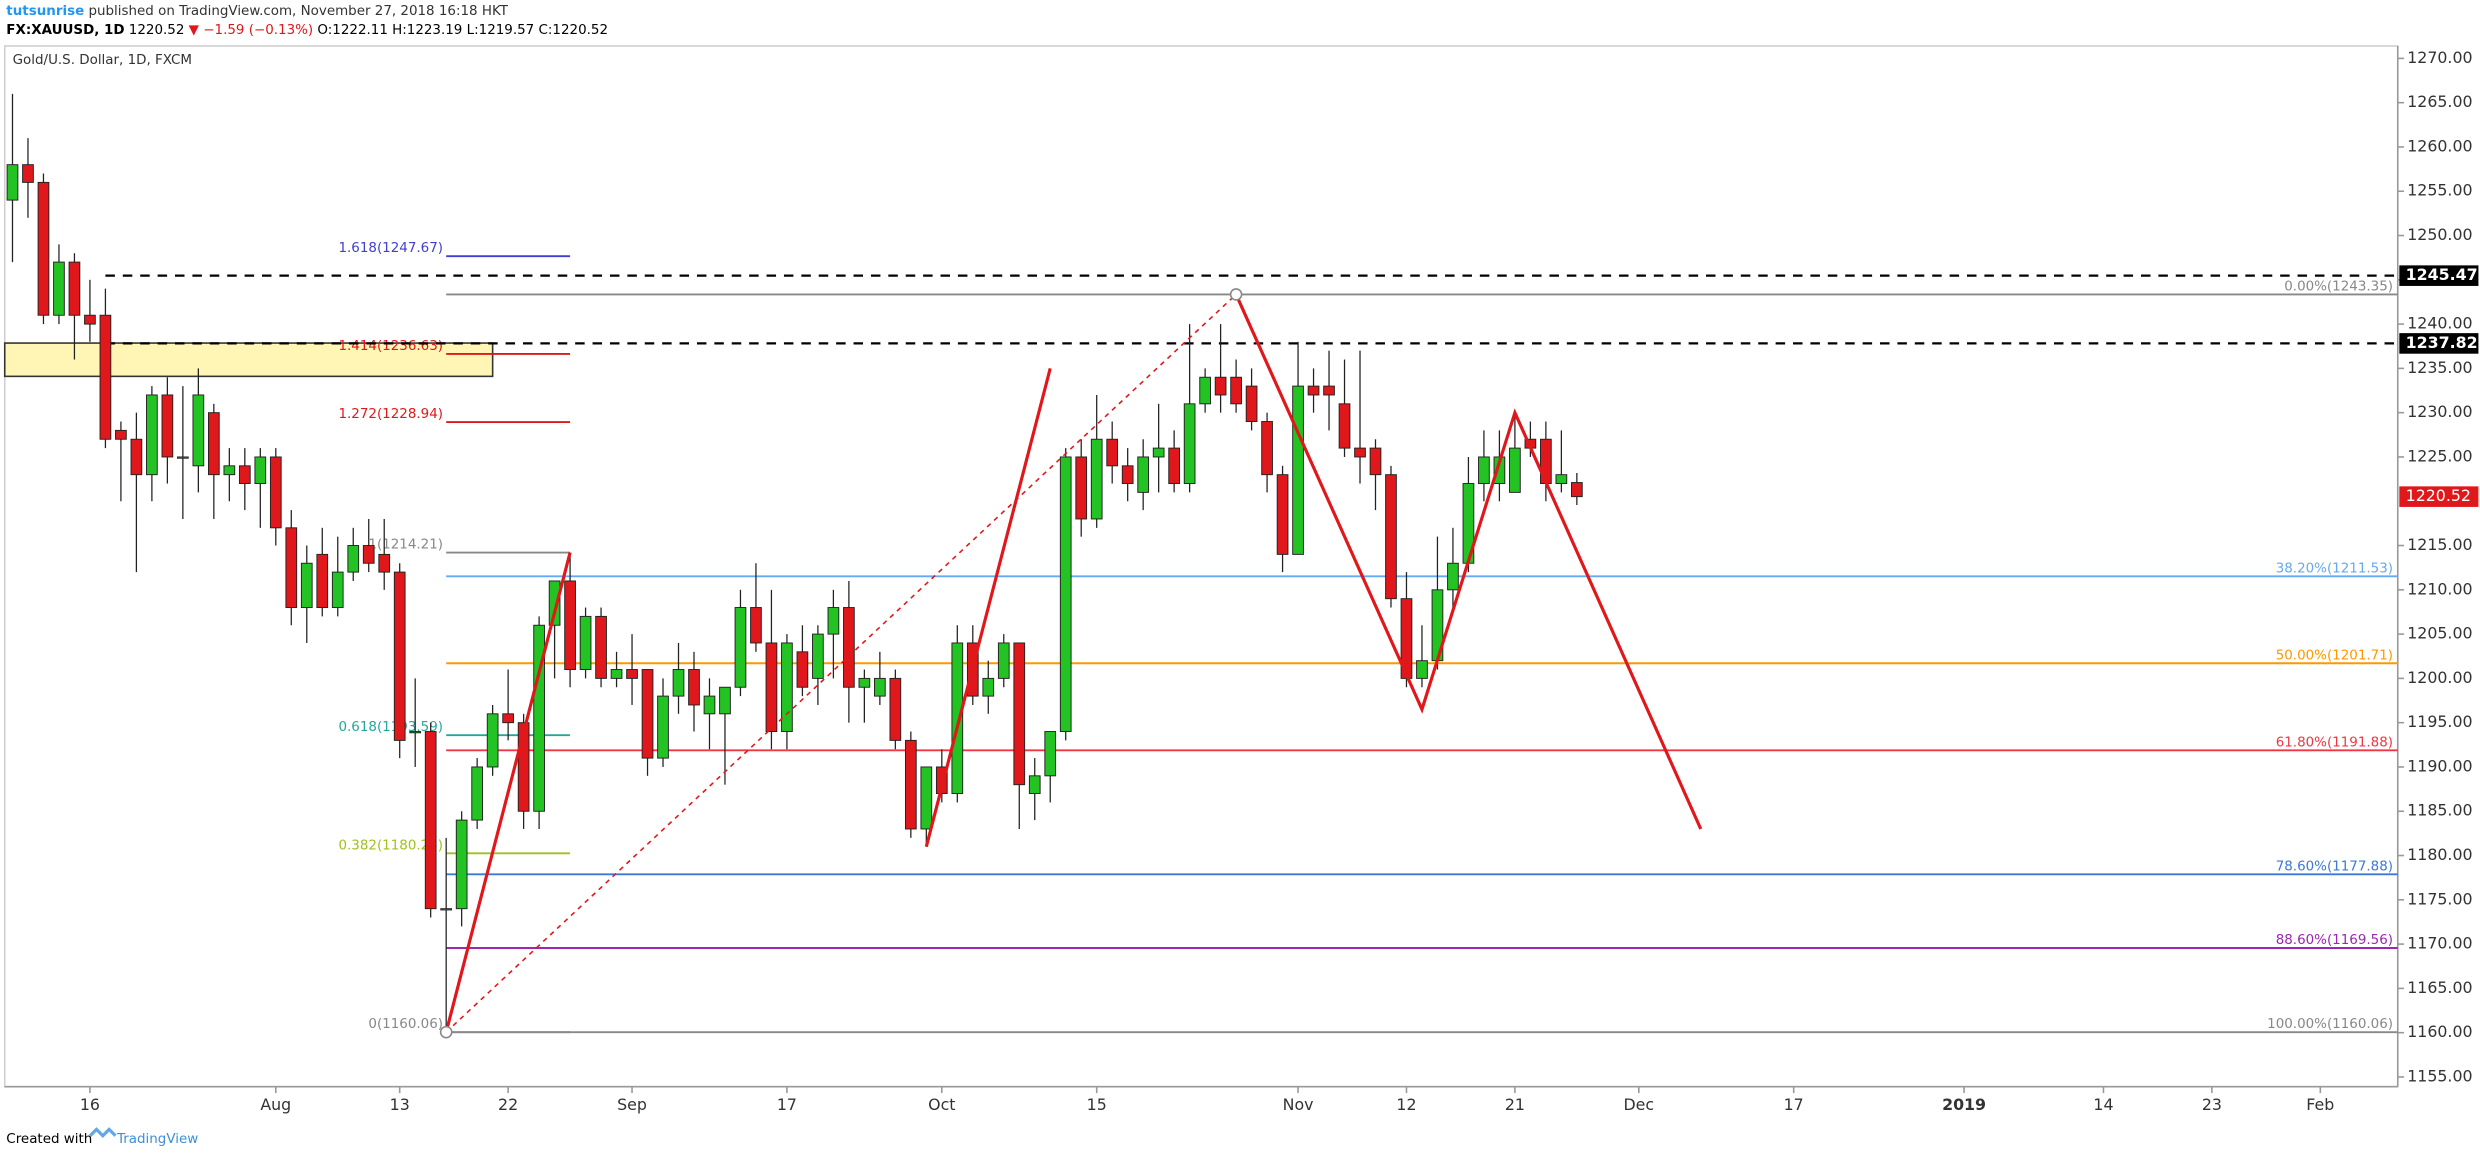 This screenshot has height=1158, width=2480. Describe the element at coordinates (45, 11) in the screenshot. I see `publisher: tutsunrise` at that location.